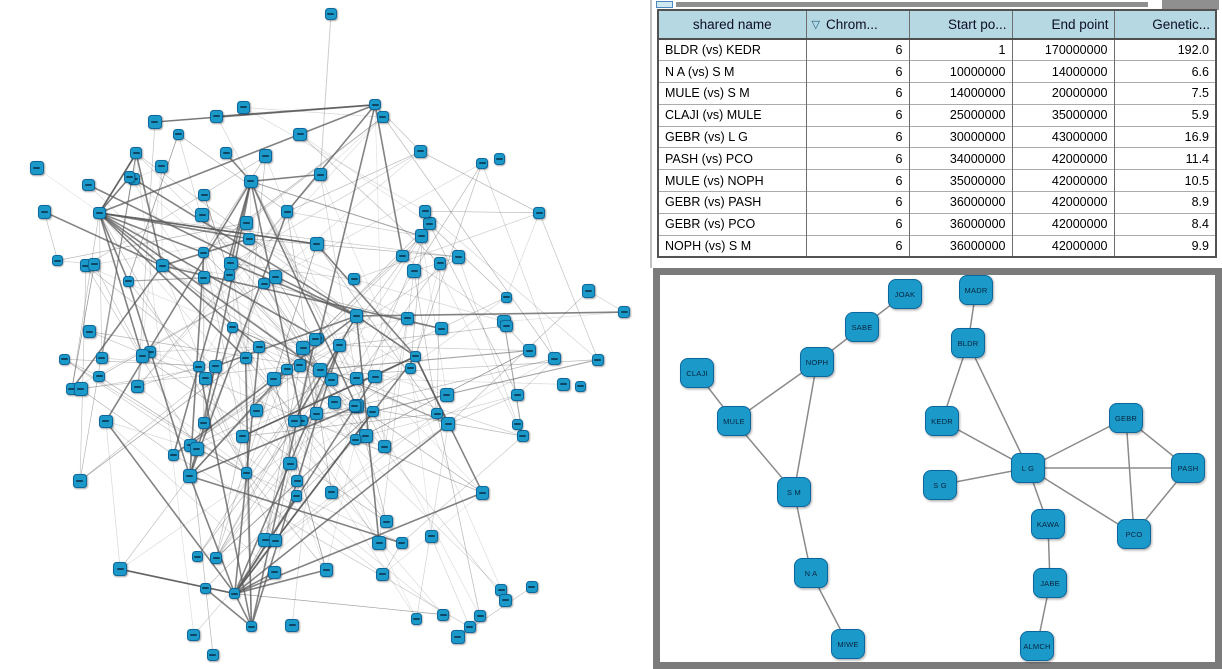 Image resolution: width=1222 pixels, height=669 pixels. Describe the element at coordinates (940, 485) in the screenshot. I see `node-s-g: S G` at that location.